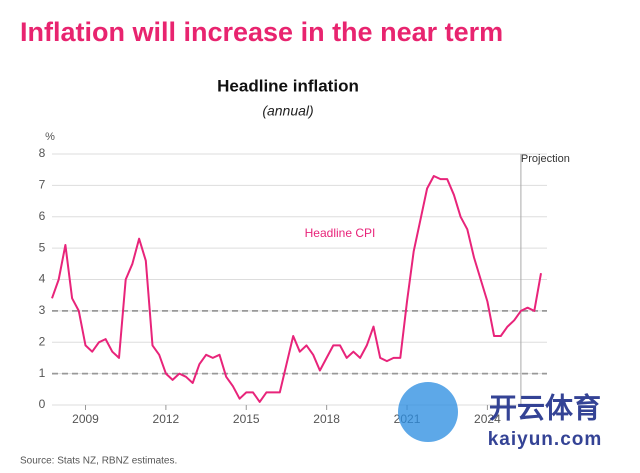 Image resolution: width=640 pixels, height=473 pixels. What do you see at coordinates (340, 233) in the screenshot?
I see `series-annotation: Headline CPI` at bounding box center [340, 233].